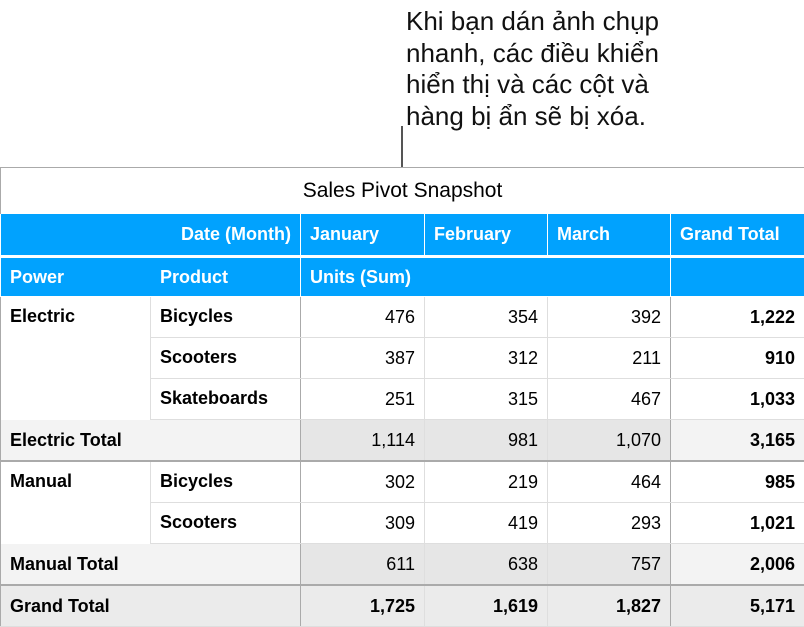 This screenshot has height=627, width=804. What do you see at coordinates (532, 22) in the screenshot?
I see `callout-line: Khi bạn dán ảnh chụp` at bounding box center [532, 22].